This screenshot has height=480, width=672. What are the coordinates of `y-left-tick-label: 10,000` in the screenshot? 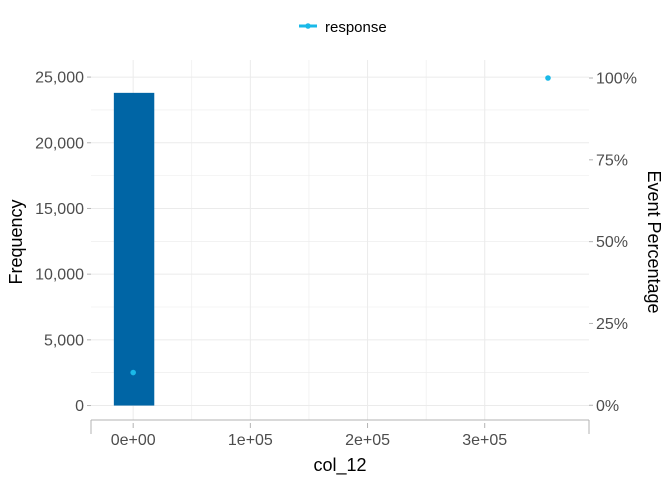 It's located at (59, 275).